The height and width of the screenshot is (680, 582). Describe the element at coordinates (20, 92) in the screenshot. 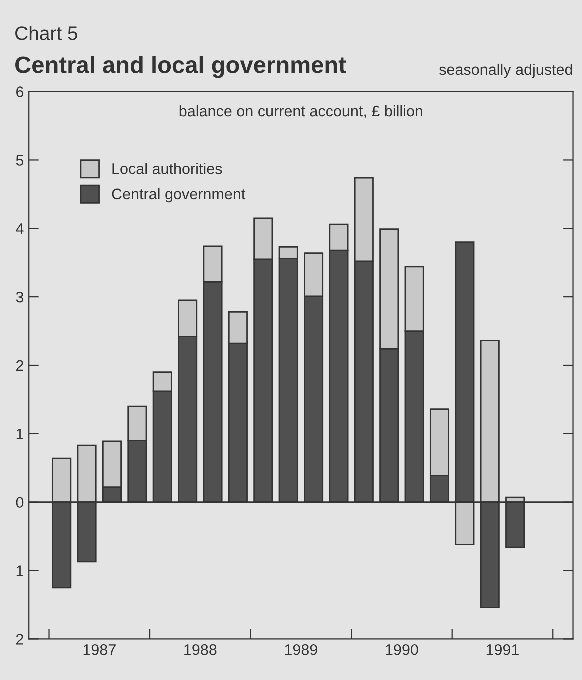

I see `y-tick-label: 6` at that location.